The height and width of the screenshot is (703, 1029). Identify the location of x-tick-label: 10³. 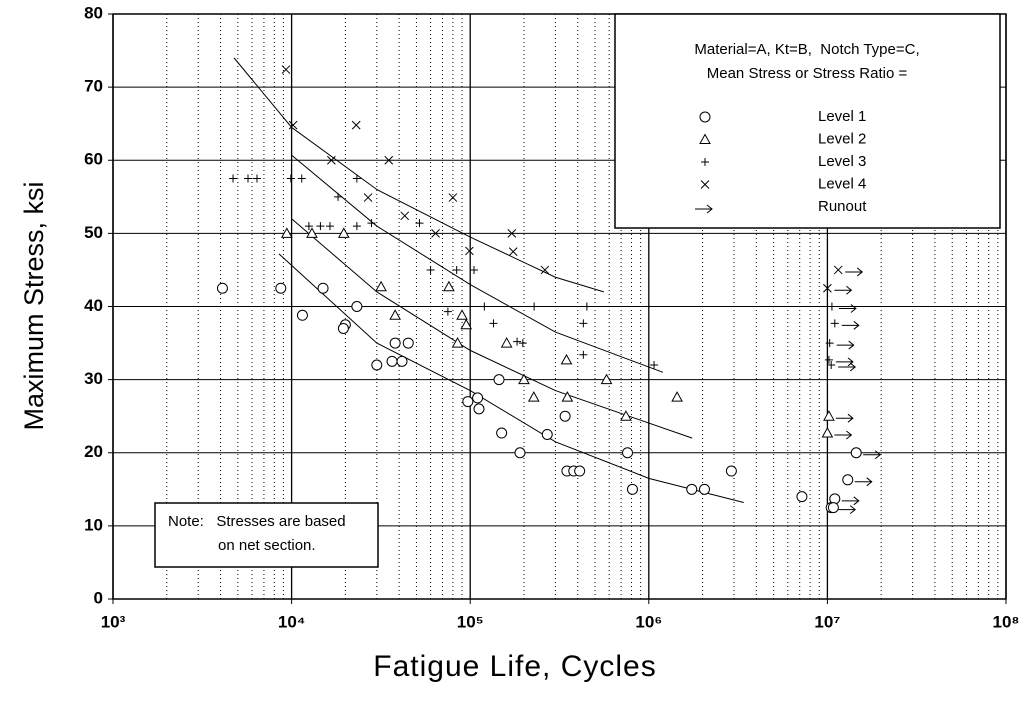
(113, 621).